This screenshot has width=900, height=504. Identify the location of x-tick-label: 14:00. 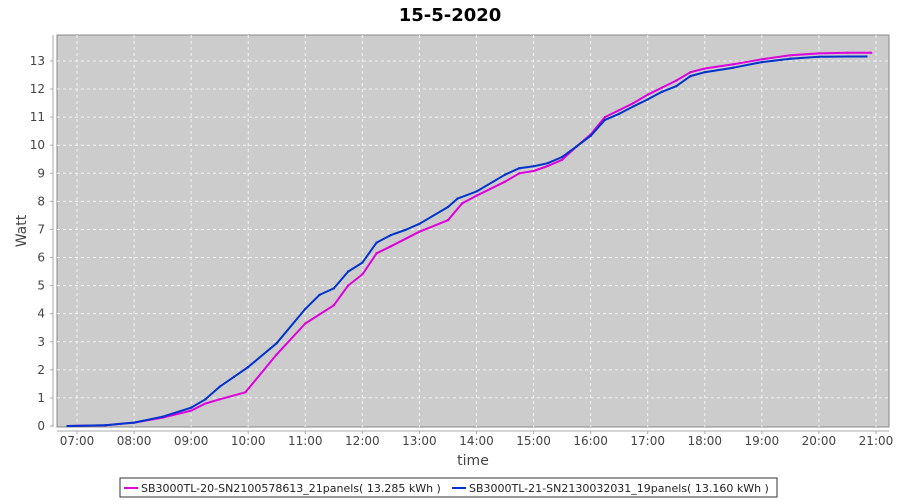
(476, 441).